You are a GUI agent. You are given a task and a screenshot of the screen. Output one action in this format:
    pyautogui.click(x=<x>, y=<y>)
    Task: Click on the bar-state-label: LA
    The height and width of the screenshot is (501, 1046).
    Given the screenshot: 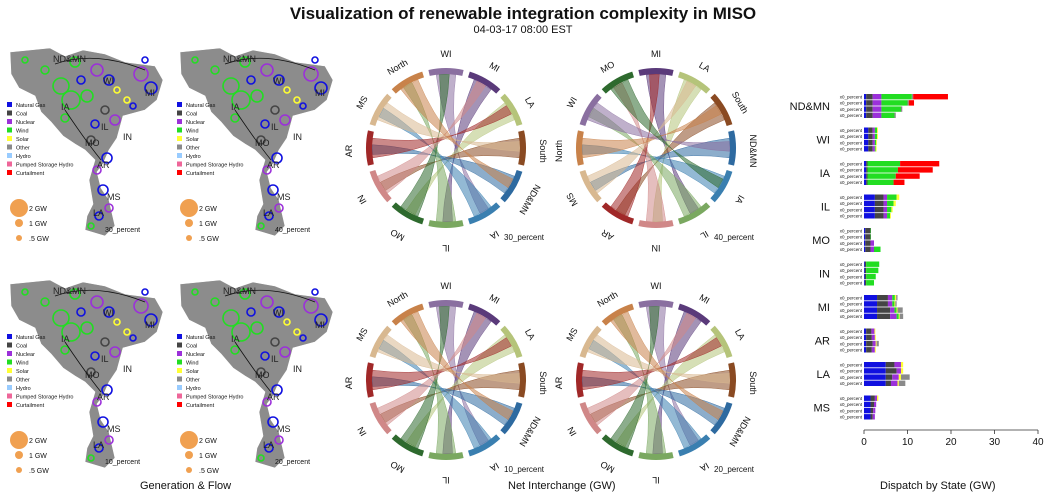 What is the action you would take?
    pyautogui.click(x=824, y=375)
    